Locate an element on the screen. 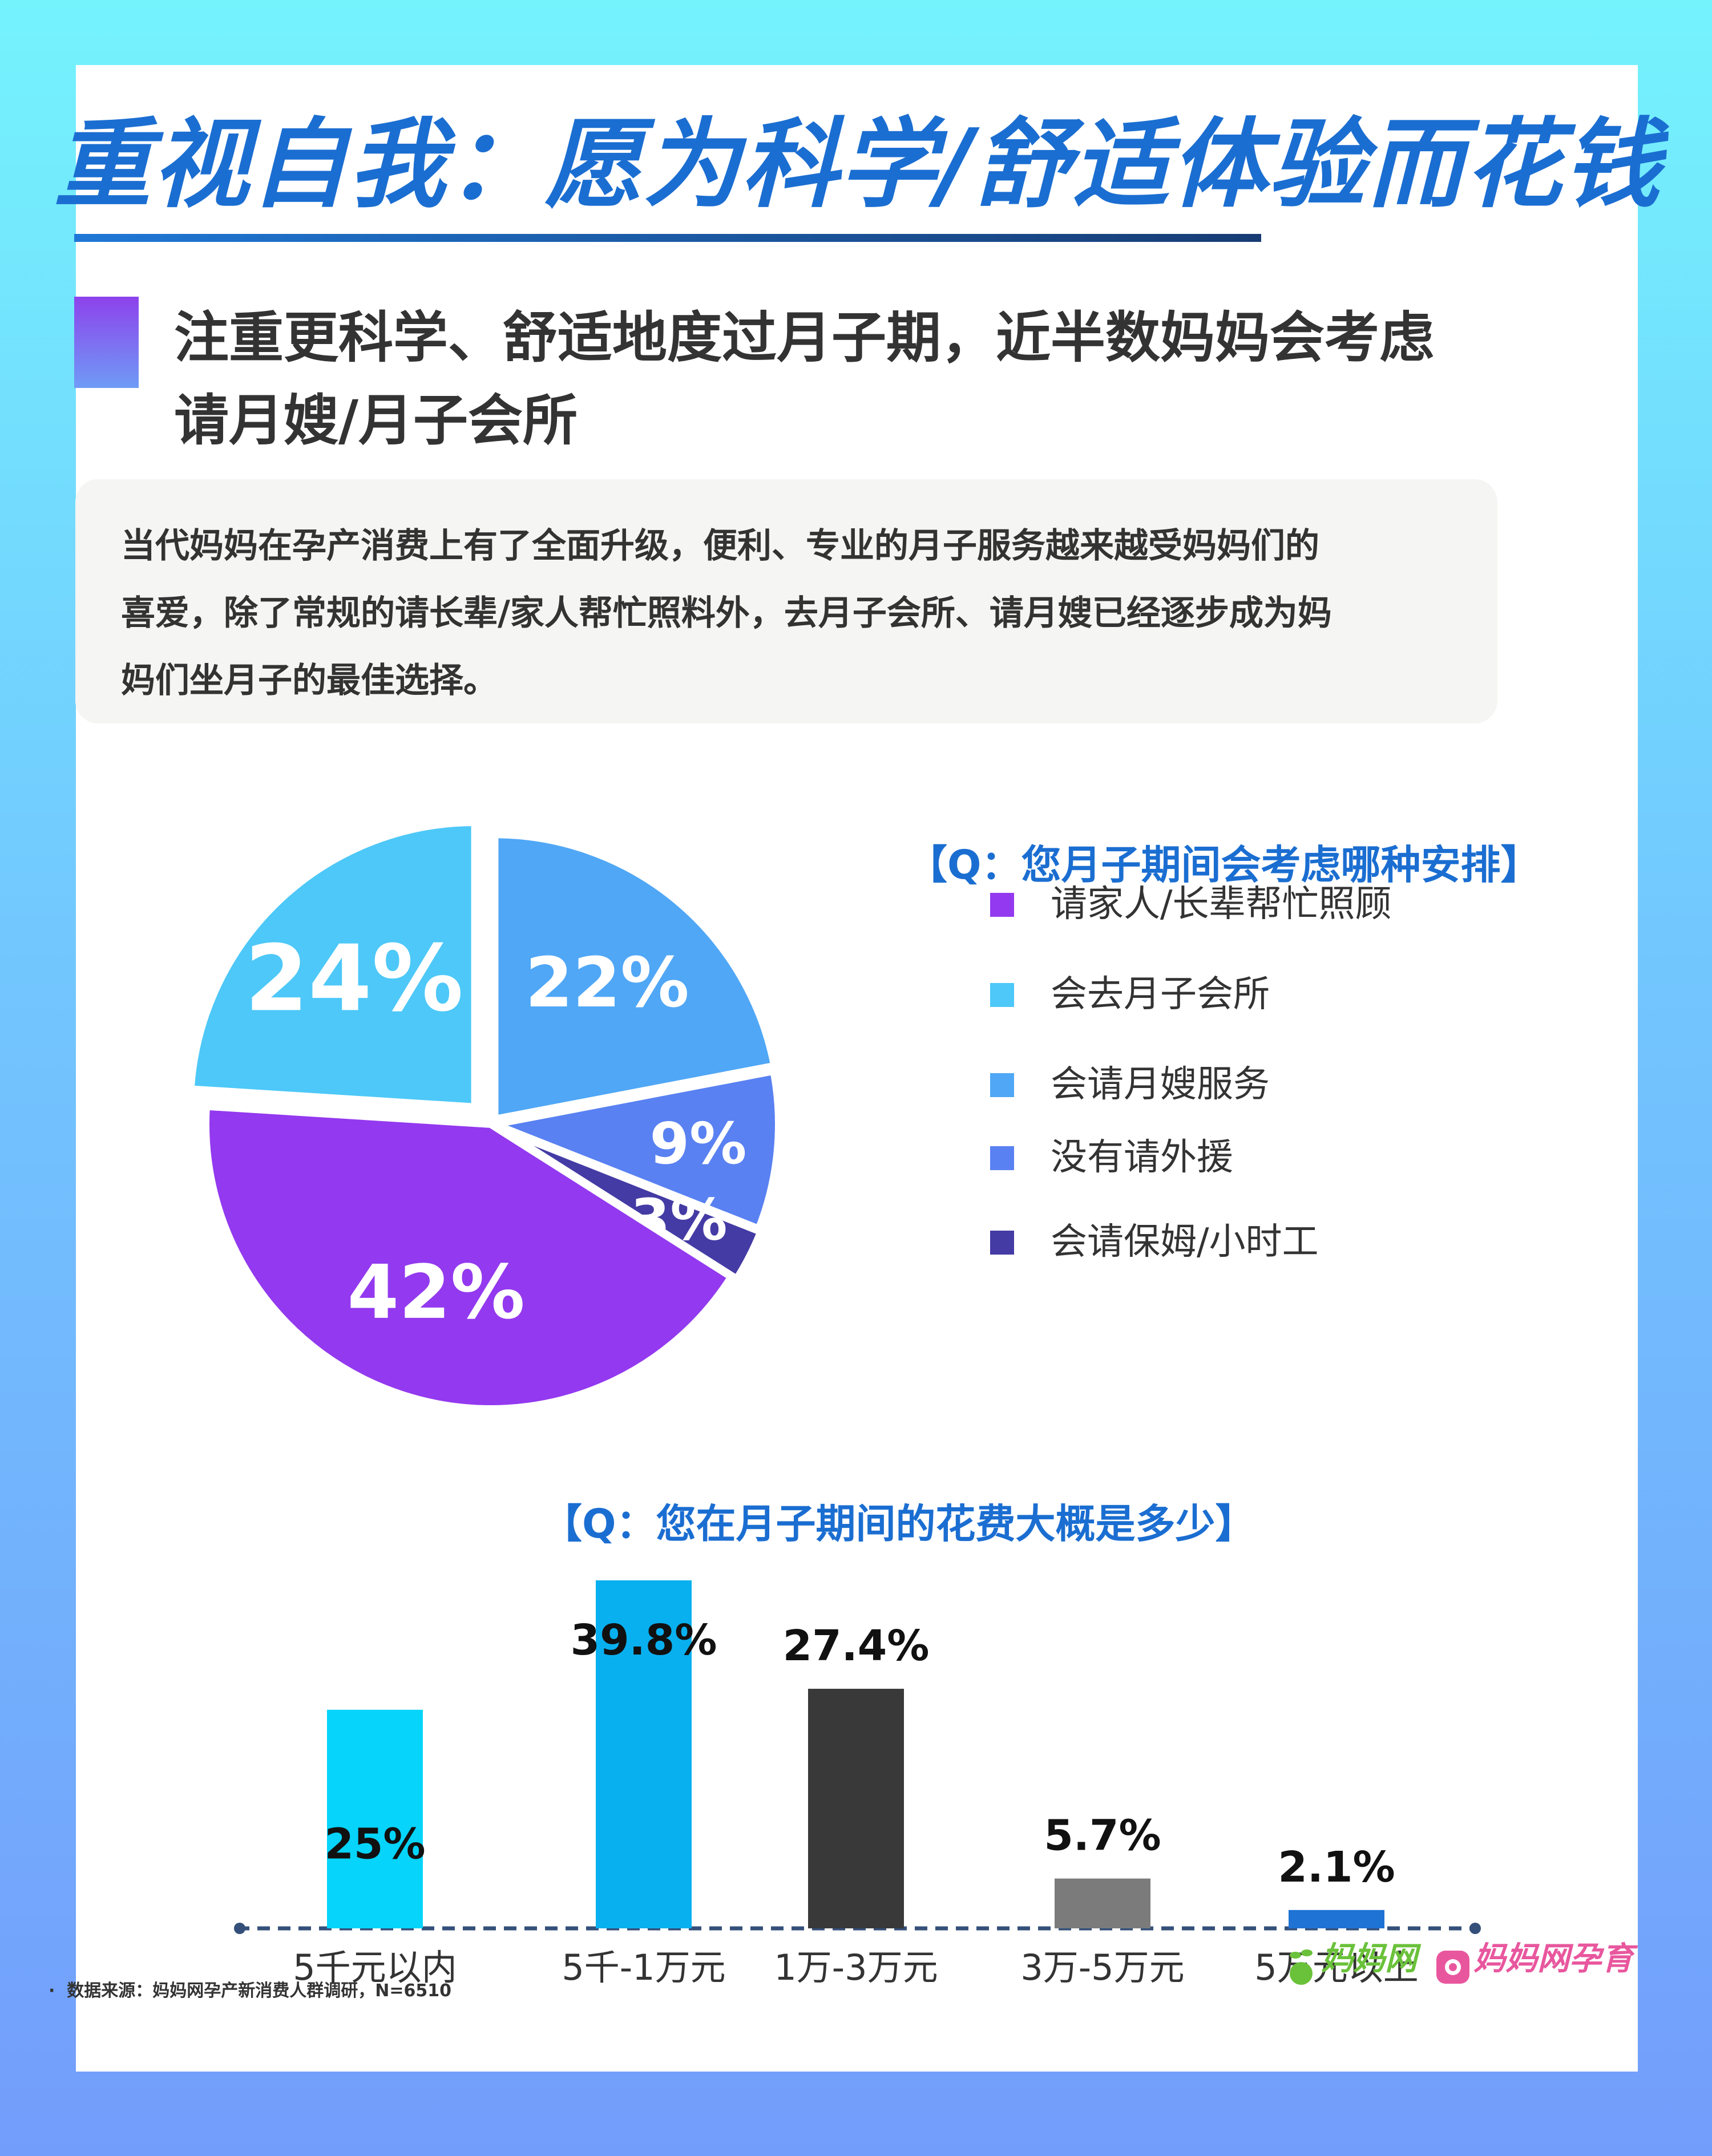  intro-box is located at coordinates (786, 601).